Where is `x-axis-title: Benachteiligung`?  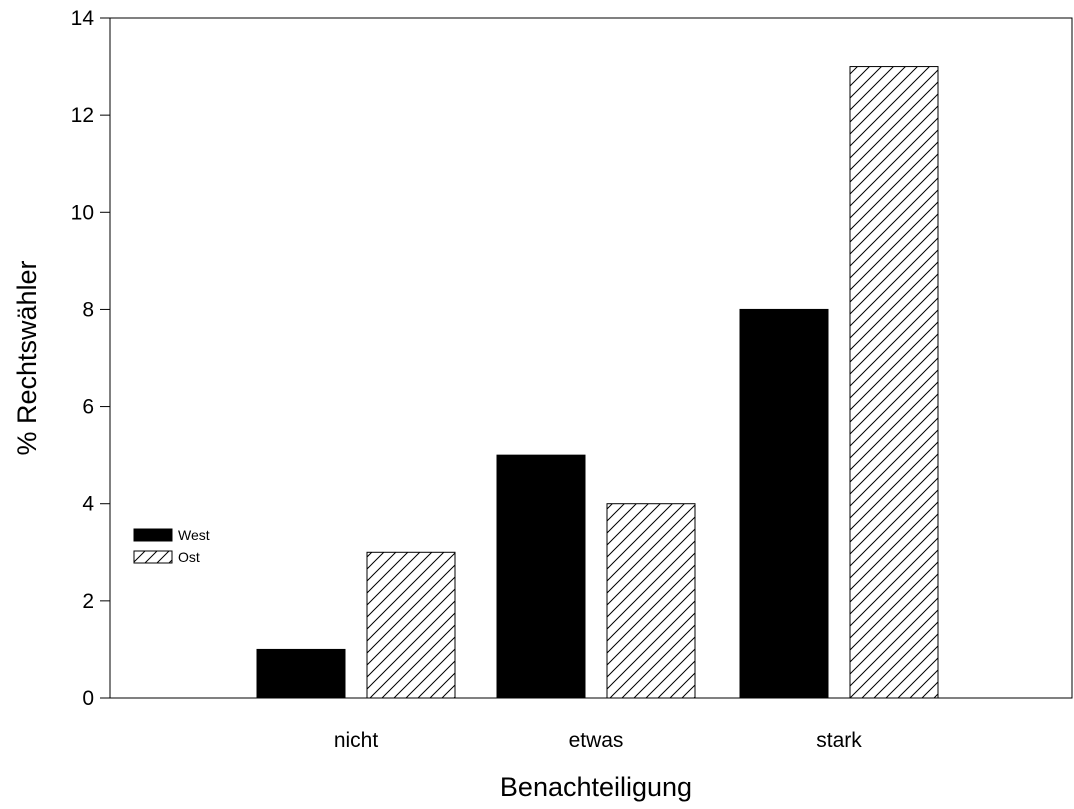 x-axis-title: Benachteiligung is located at coordinates (596, 787).